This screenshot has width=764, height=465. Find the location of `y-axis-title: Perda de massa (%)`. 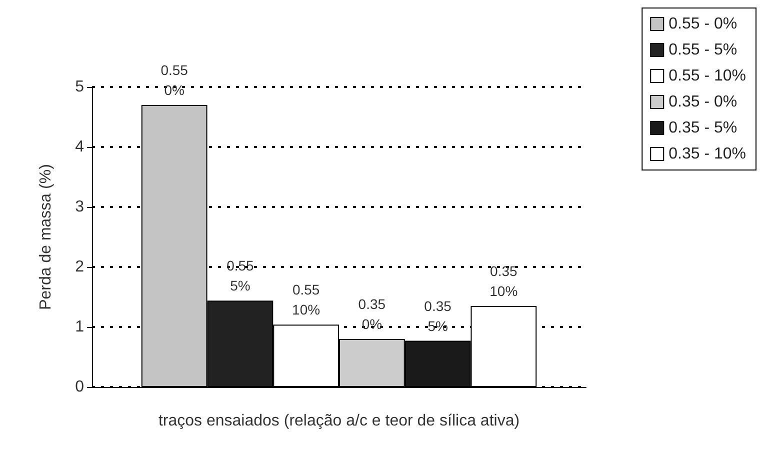

y-axis-title: Perda de massa (%) is located at coordinates (46, 237).